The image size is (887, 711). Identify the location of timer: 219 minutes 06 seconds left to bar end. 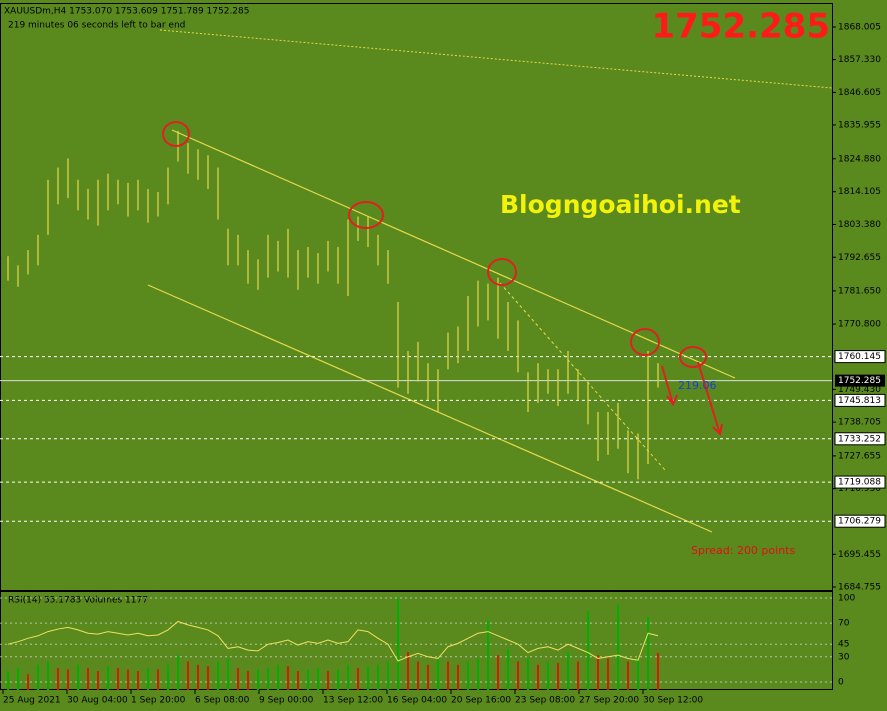
(96, 26).